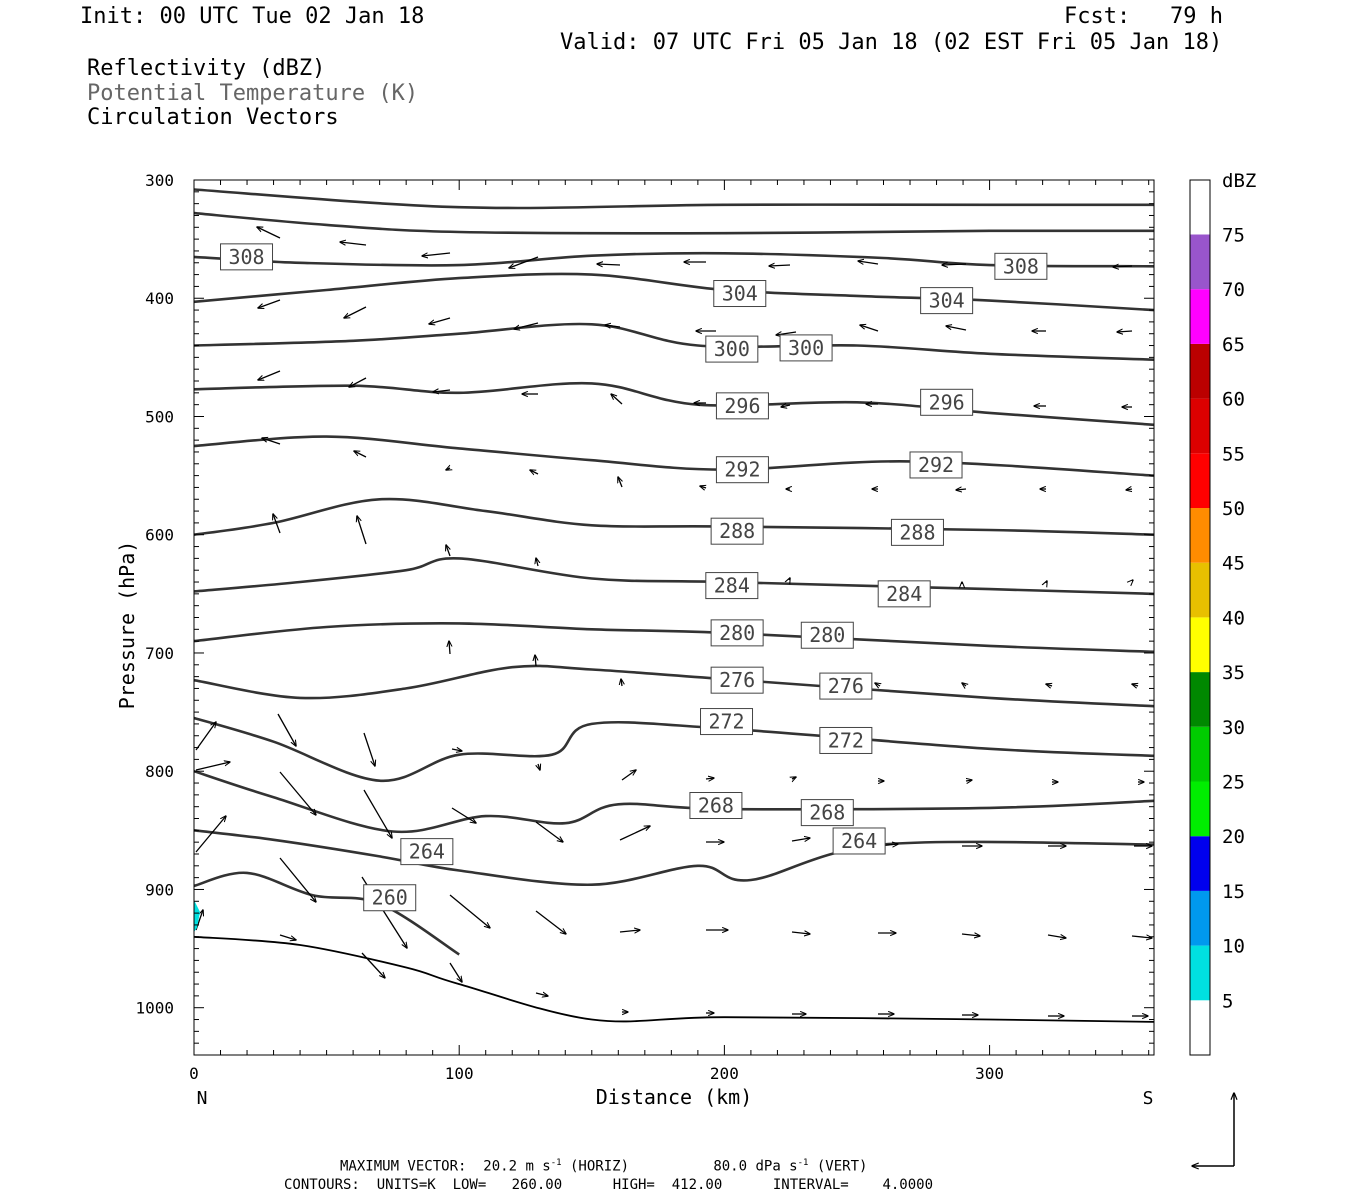 The height and width of the screenshot is (1200, 1350). Describe the element at coordinates (989, 1073) in the screenshot. I see `x-tick-label: 300` at that location.